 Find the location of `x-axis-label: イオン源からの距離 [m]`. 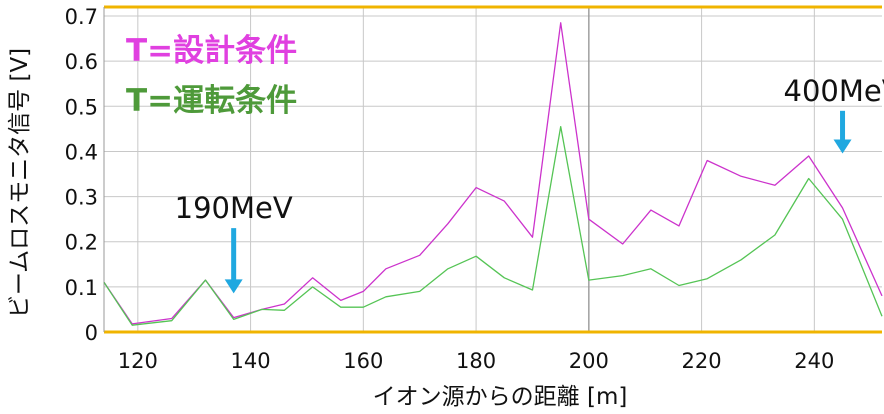

x-axis-label: イオン源からの距離 [m] is located at coordinates (500, 397).